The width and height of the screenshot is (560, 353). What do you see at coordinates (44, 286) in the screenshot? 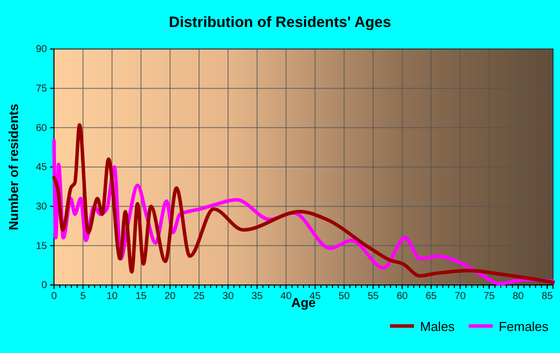
I see `y-tick-label: 0` at bounding box center [44, 286].